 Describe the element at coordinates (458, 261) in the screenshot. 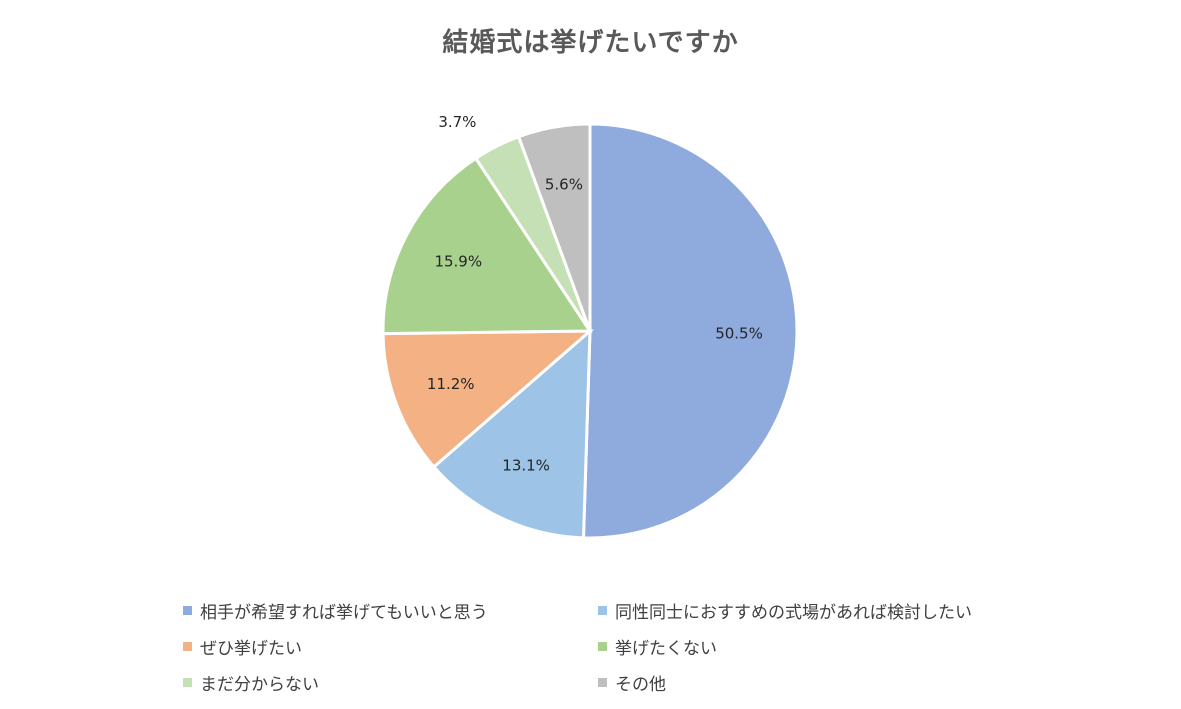

I see `data-label-4: 15.9%` at that location.